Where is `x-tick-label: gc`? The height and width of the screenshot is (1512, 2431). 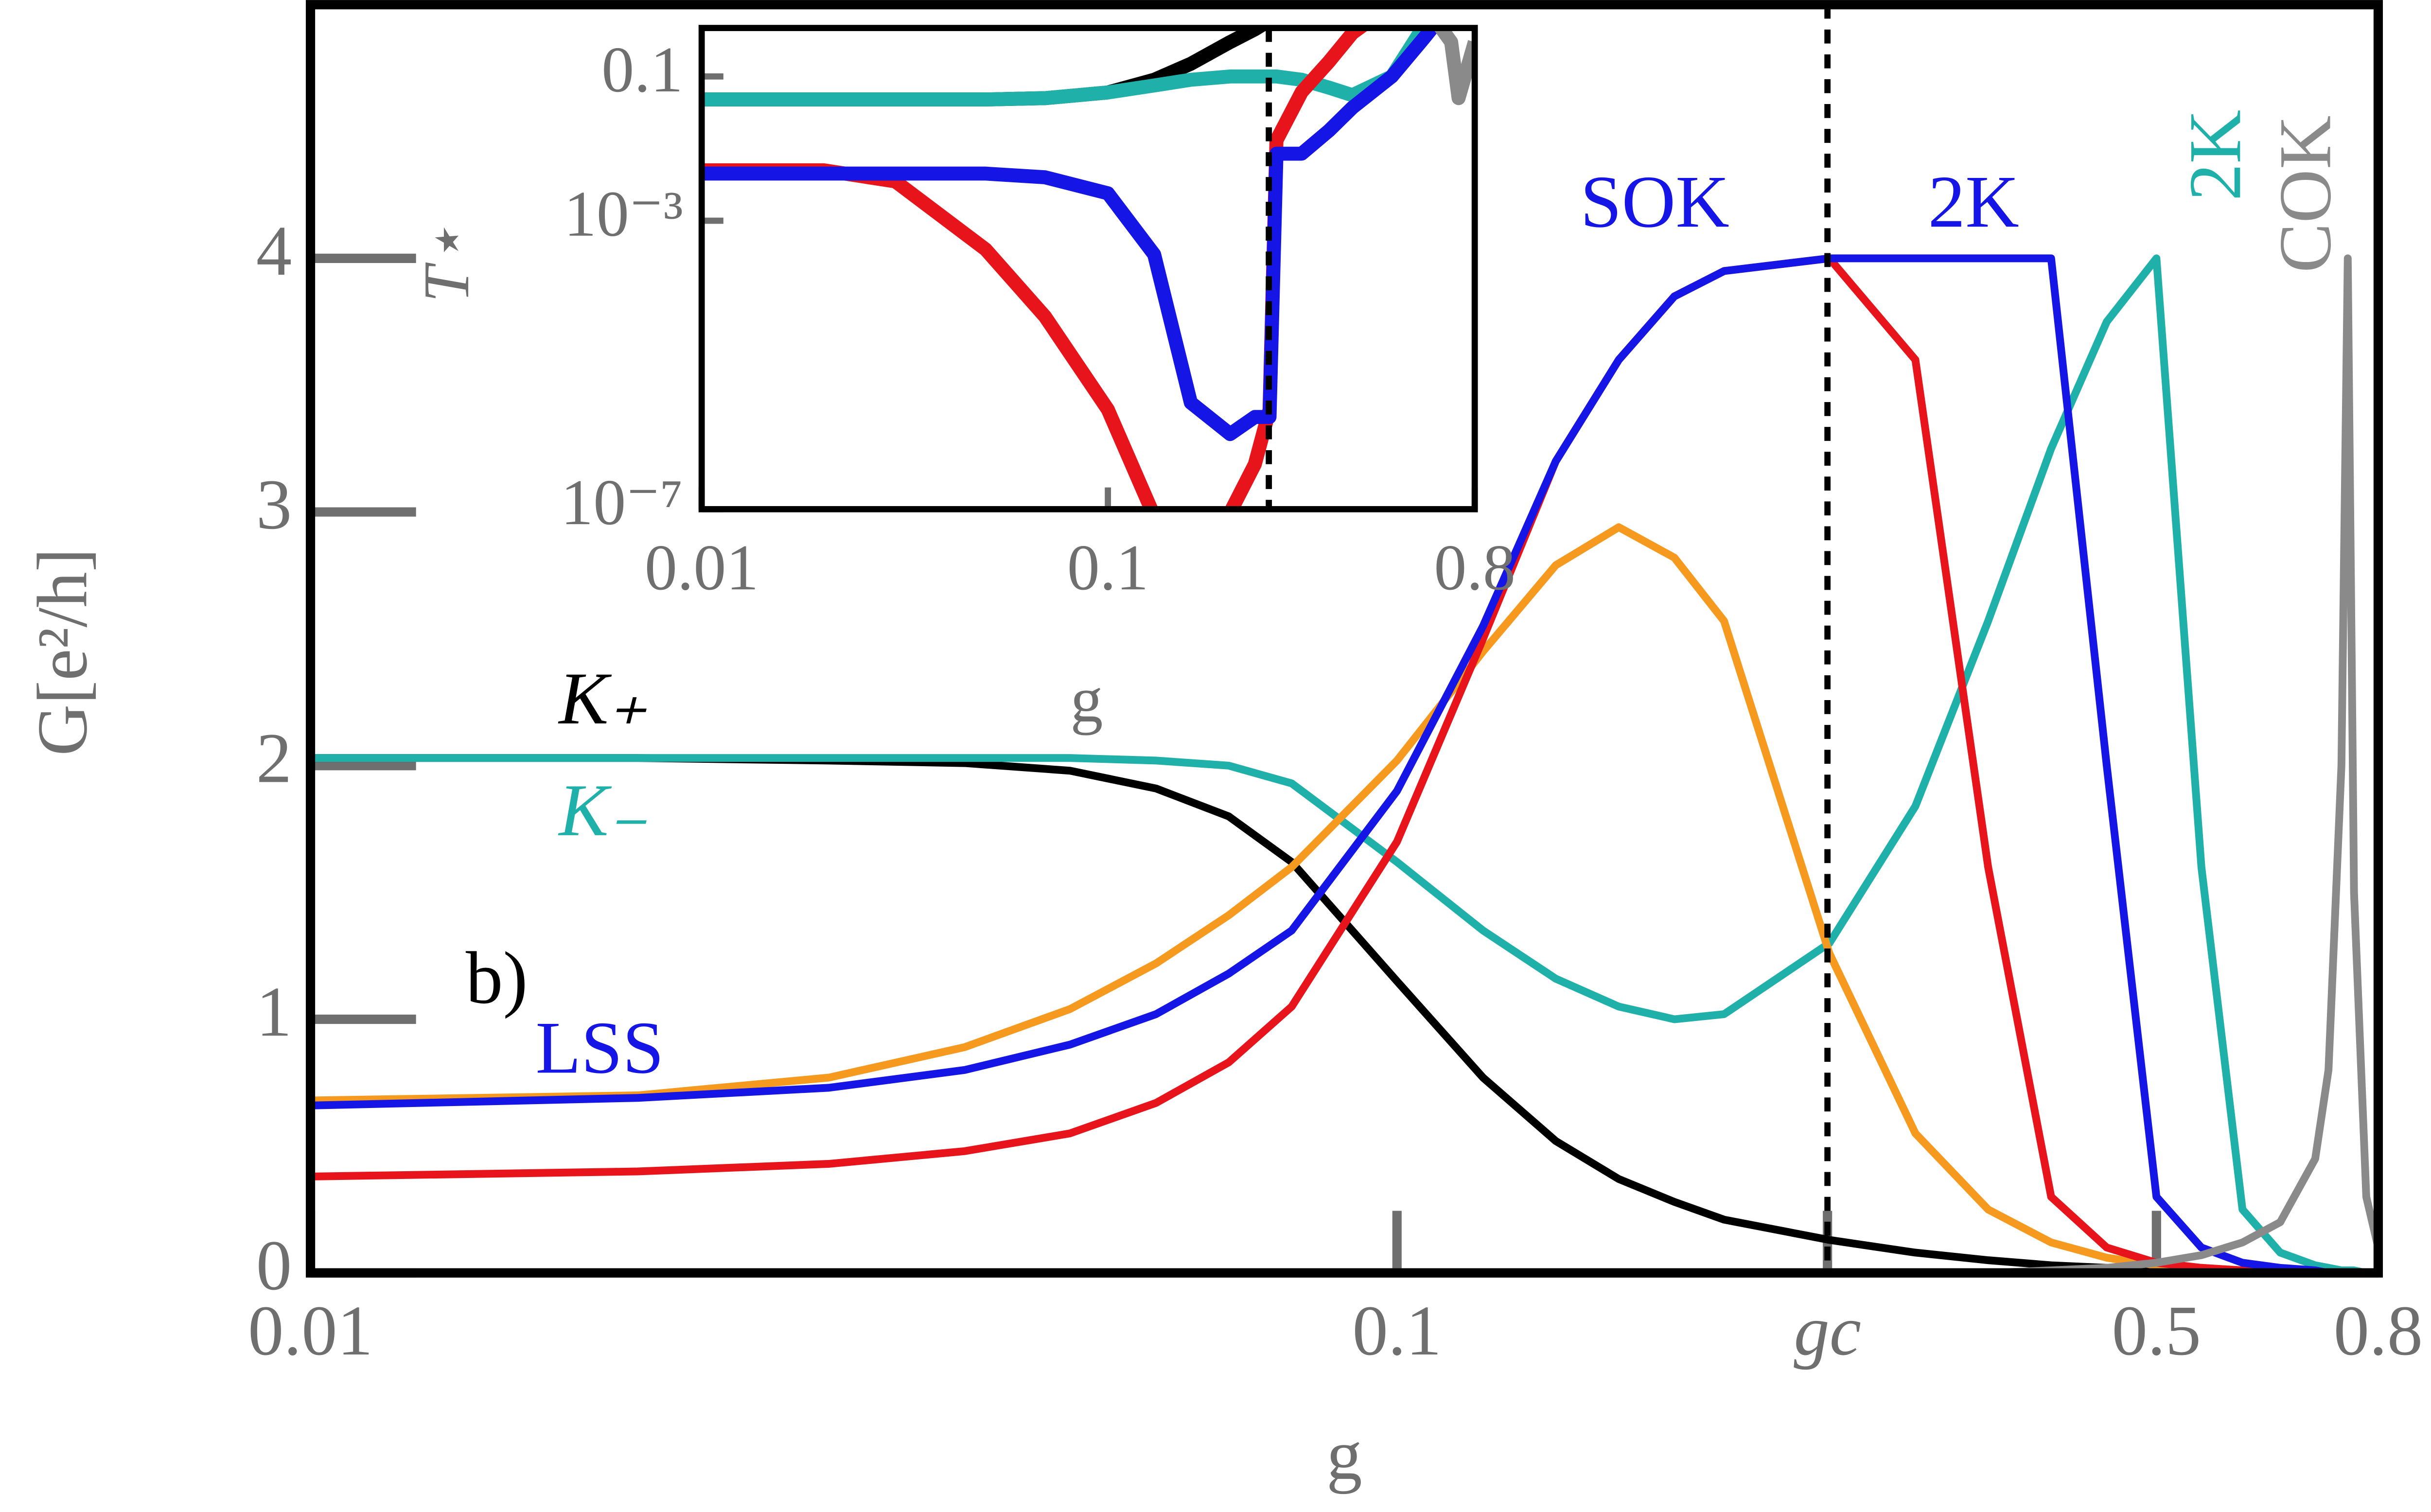 x-tick-label: gc is located at coordinates (1827, 1330).